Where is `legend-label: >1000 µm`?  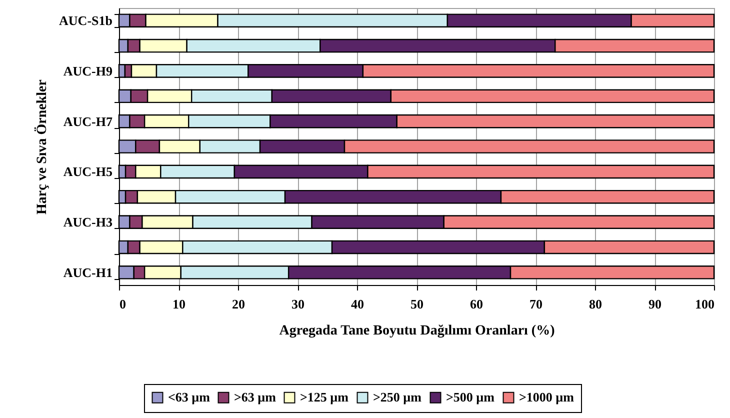
legend-label: >1000 µm is located at coordinates (546, 397).